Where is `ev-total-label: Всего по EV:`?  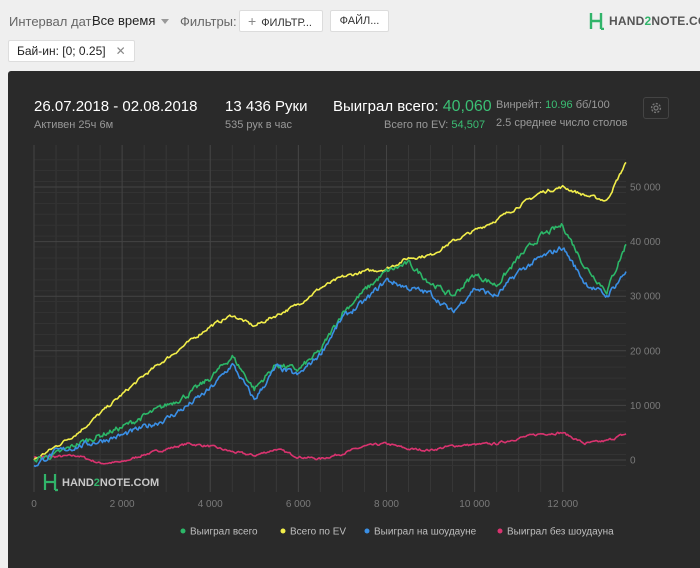
ev-total-label: Всего по EV: is located at coordinates (416, 125).